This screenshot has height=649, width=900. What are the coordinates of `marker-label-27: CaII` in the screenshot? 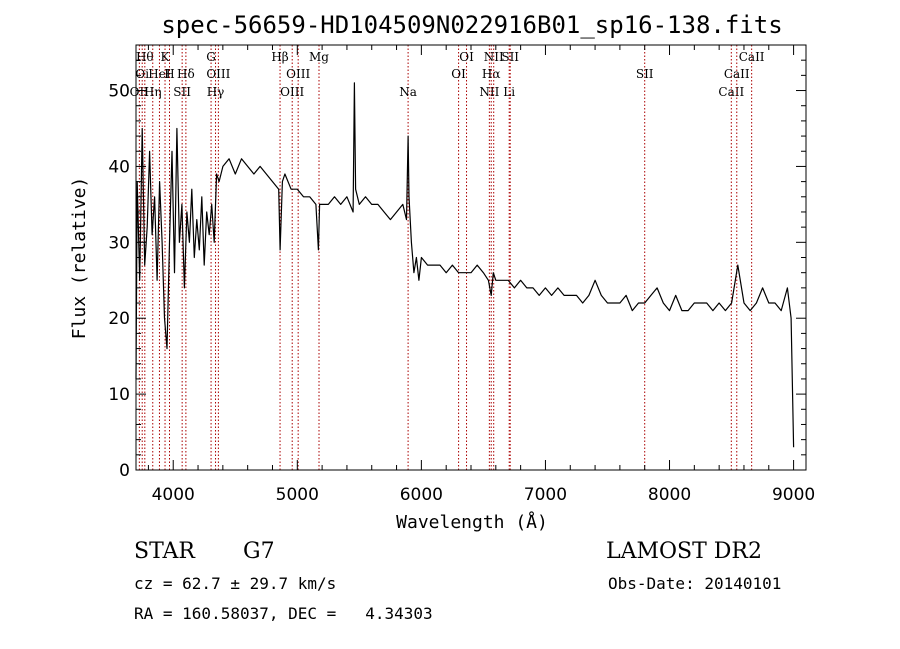 It's located at (752, 57).